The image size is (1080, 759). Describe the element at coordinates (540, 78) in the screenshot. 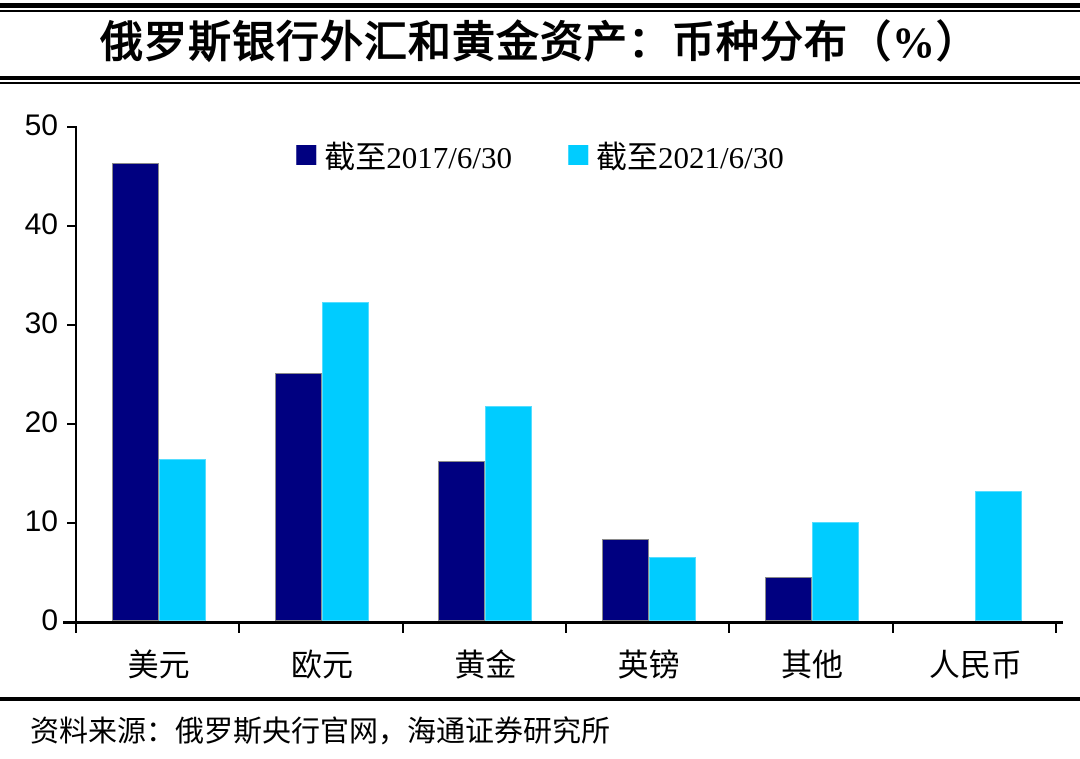

I see `title-underline-thick` at that location.